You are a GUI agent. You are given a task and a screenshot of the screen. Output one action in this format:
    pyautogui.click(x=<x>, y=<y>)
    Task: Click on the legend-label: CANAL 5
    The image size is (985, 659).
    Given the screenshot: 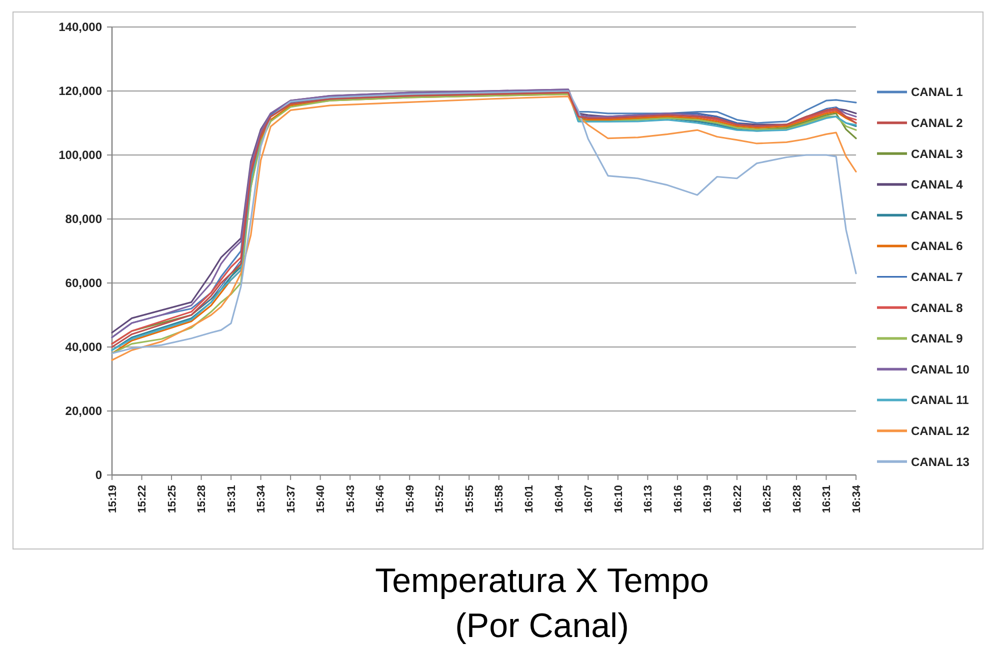 What is the action you would take?
    pyautogui.click(x=937, y=215)
    